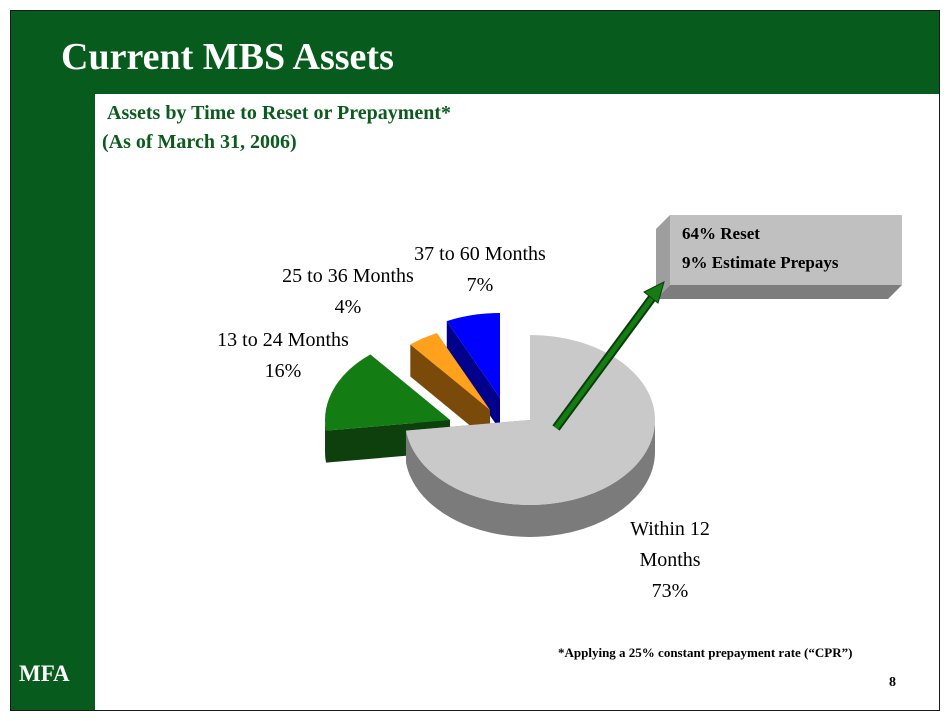 This screenshot has width=952, height=721. What do you see at coordinates (348, 276) in the screenshot?
I see `slice-category-label: 25 to 36 Months` at bounding box center [348, 276].